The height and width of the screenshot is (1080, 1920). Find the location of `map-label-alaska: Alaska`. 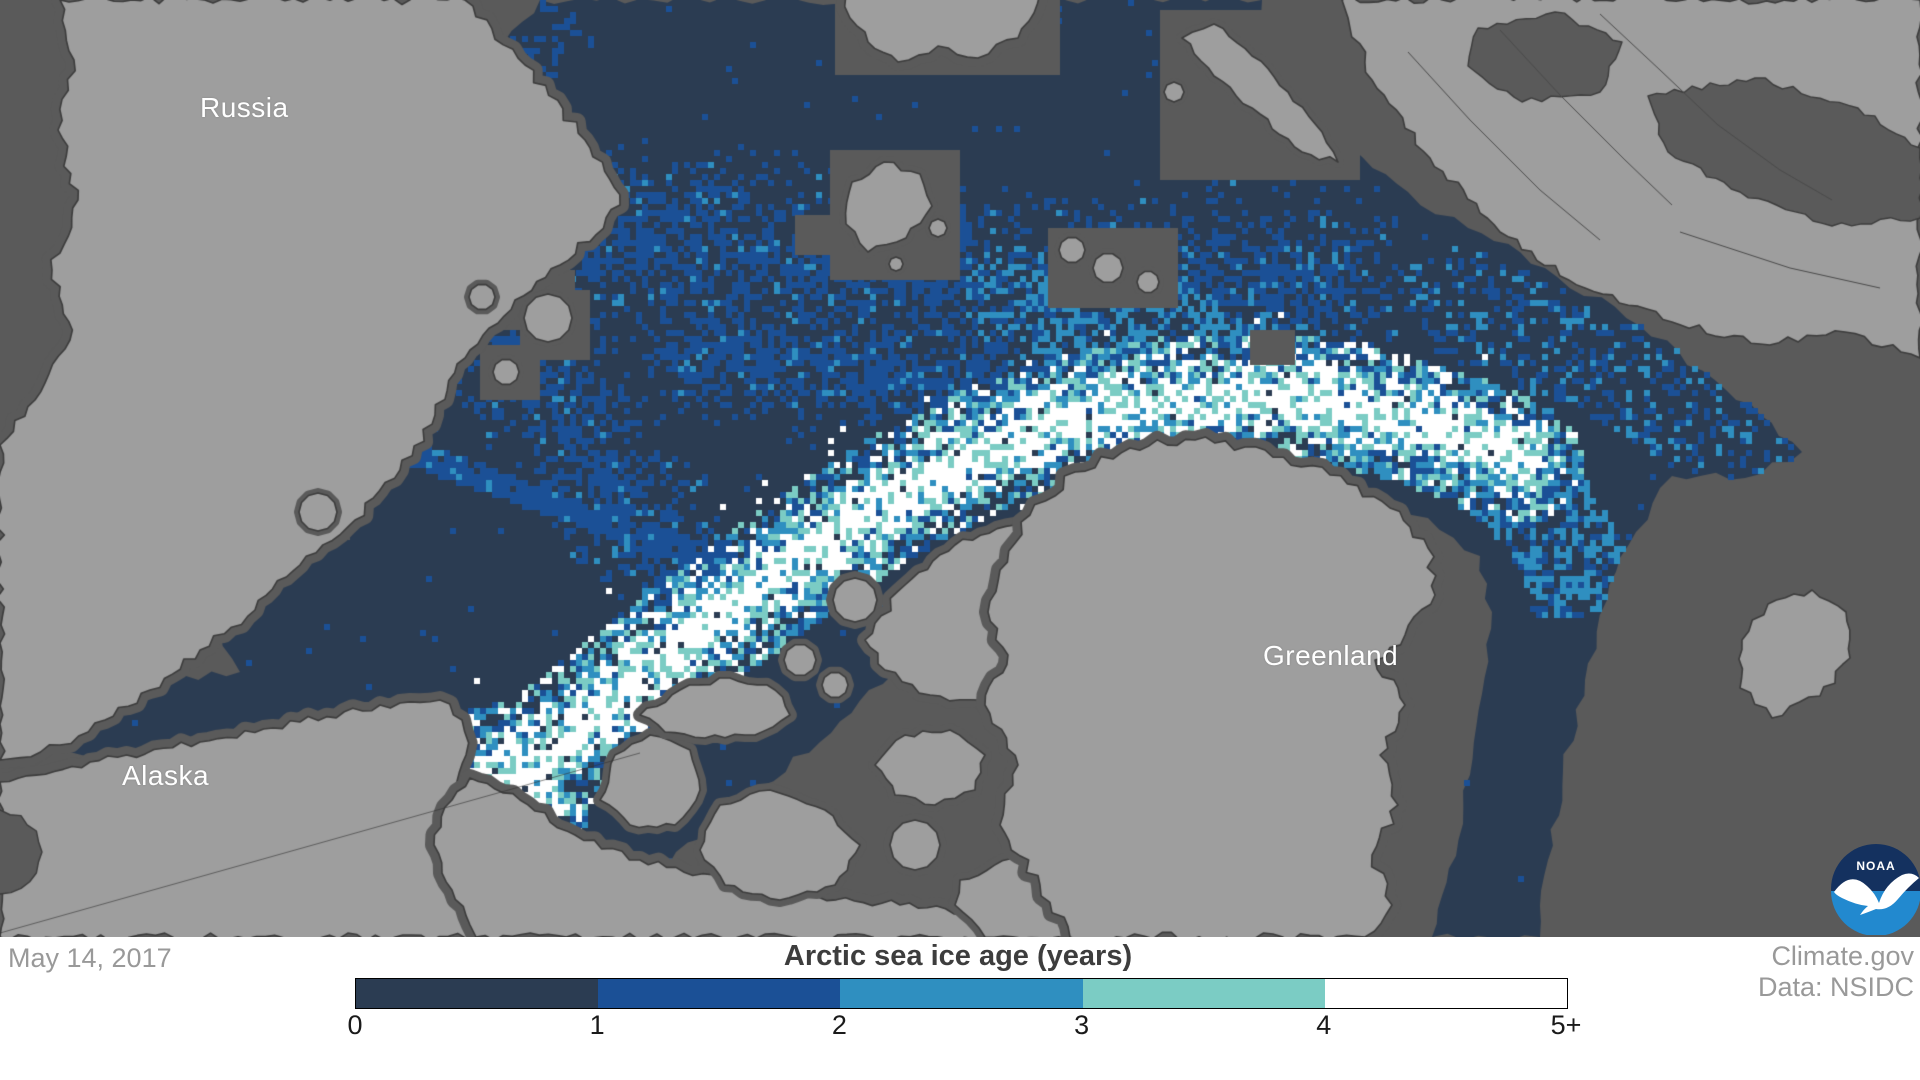

map-label-alaska: Alaska is located at coordinates (166, 775).